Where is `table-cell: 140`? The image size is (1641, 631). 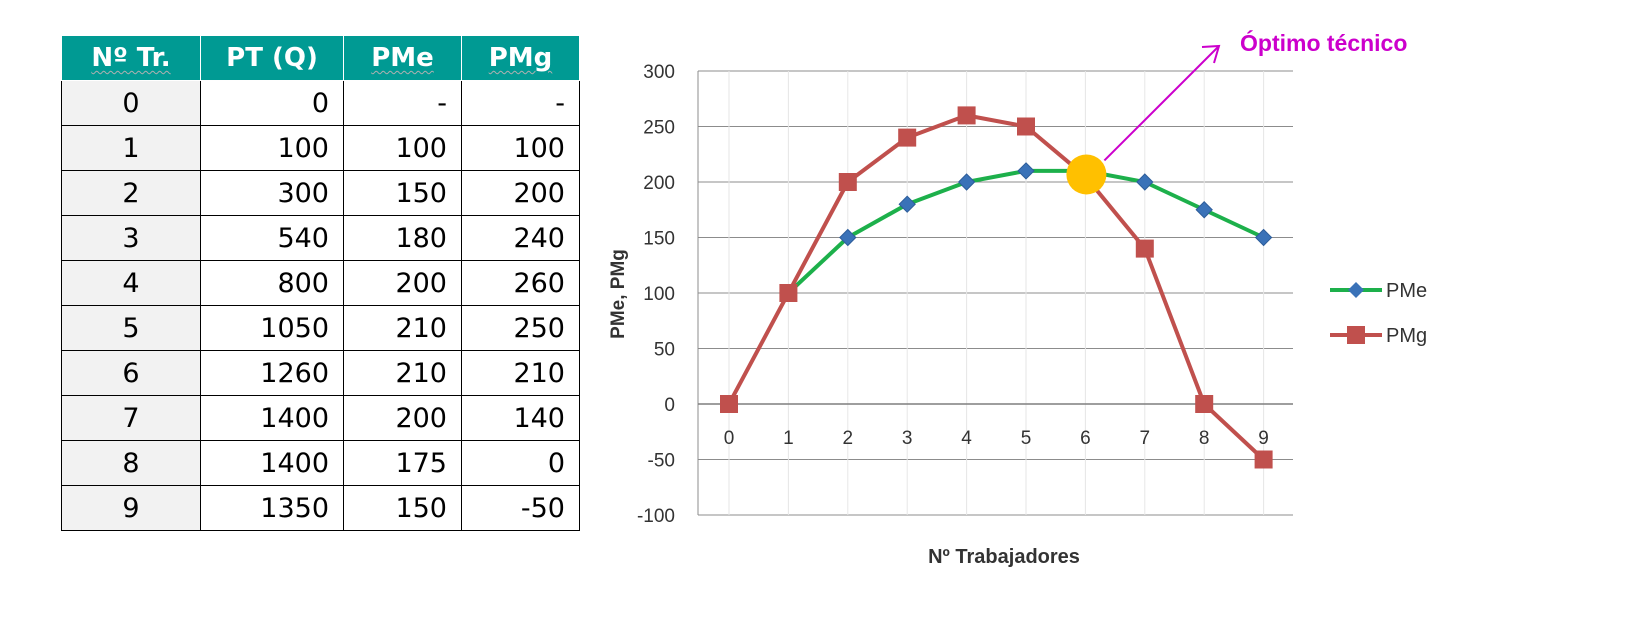
table-cell: 140 is located at coordinates (520, 418).